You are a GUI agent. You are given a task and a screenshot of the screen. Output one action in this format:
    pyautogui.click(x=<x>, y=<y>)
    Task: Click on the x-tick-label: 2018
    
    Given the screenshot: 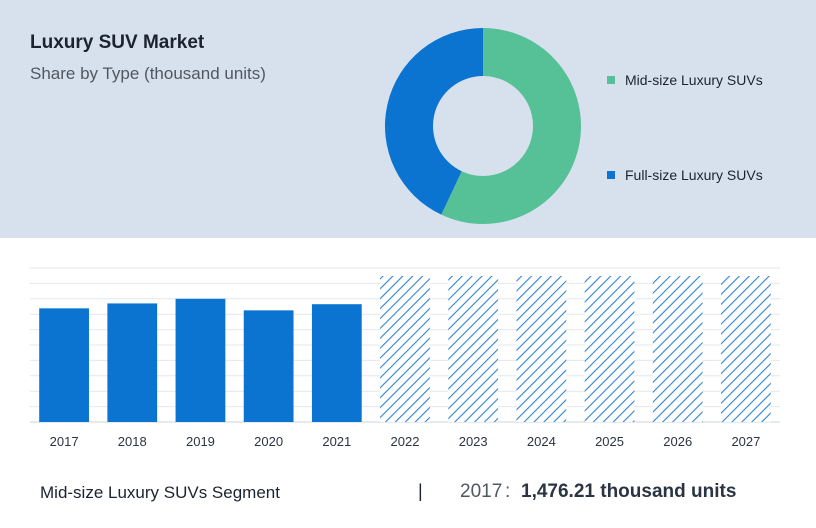 What is the action you would take?
    pyautogui.click(x=132, y=441)
    